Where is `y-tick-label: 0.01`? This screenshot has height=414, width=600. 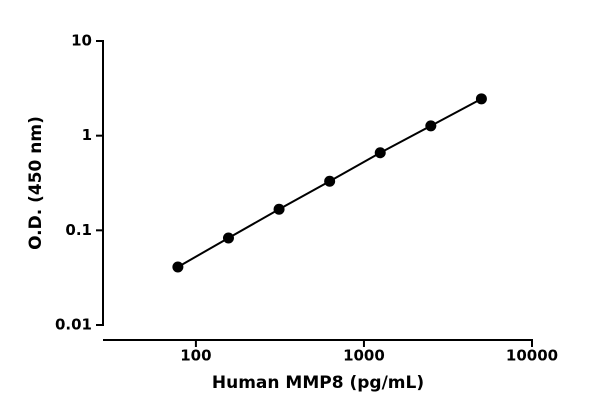 y-tick-label: 0.01 is located at coordinates (73, 325).